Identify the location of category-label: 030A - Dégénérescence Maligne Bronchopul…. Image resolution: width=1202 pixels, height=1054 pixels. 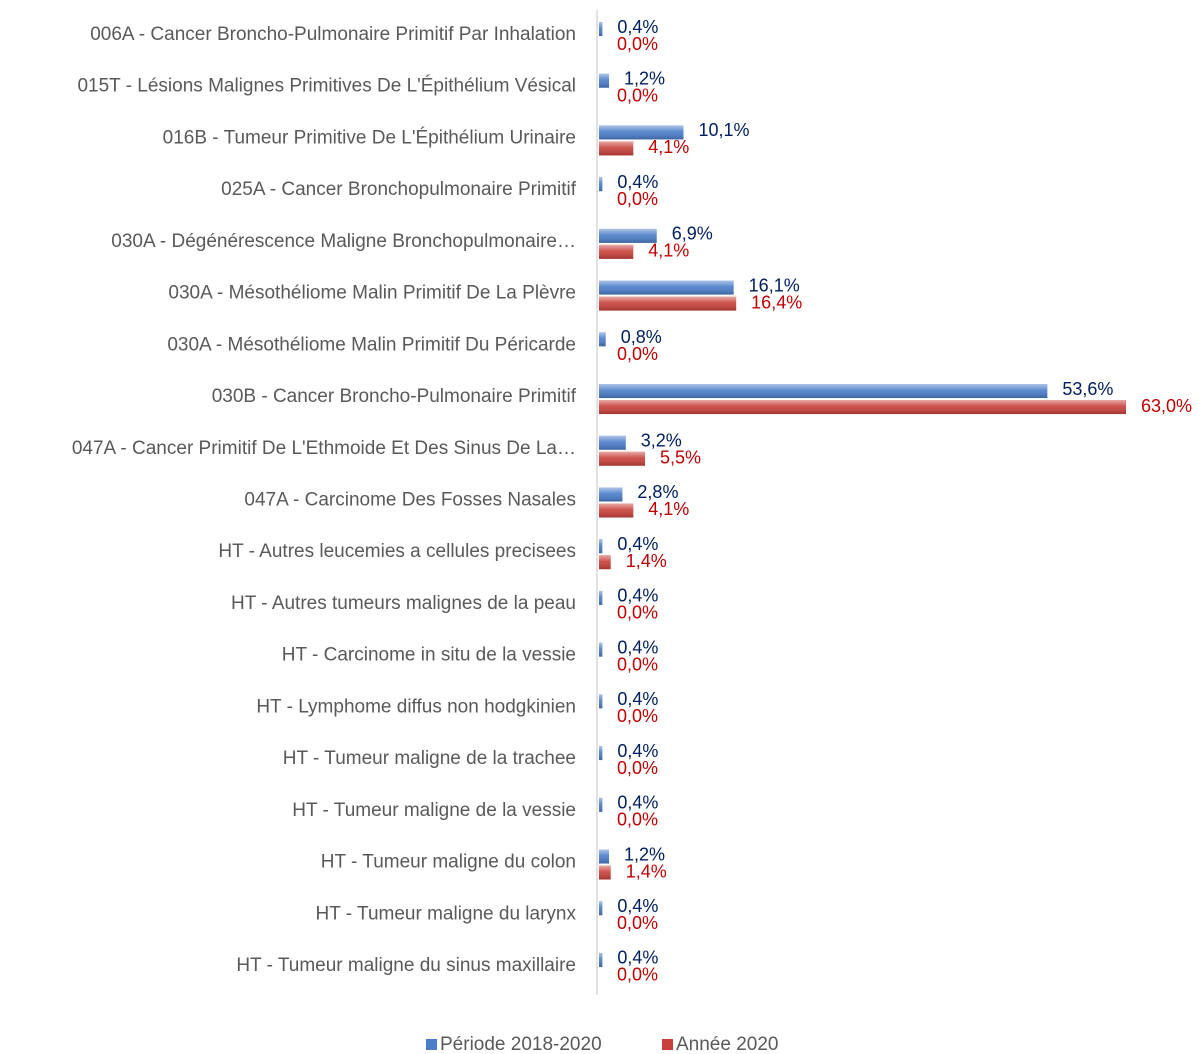
(343, 241).